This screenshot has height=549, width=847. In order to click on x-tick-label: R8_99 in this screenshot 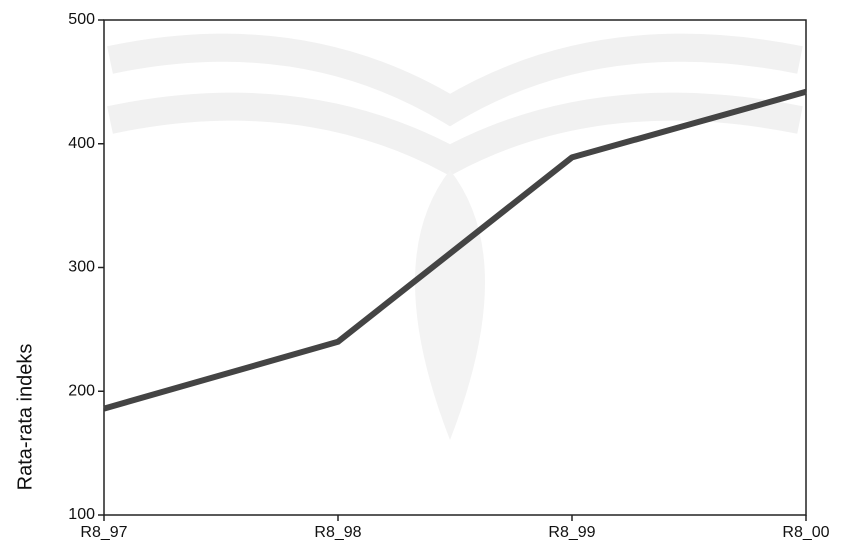, I will do `click(571, 532)`.